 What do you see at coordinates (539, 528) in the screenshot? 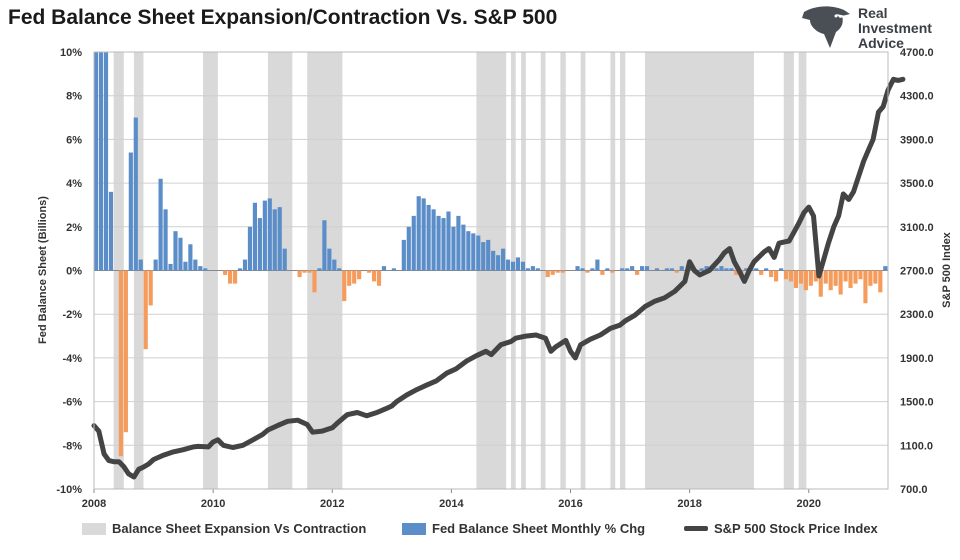
I see `legend-label-bars: Fed Balance Sheet Monthly % Chg` at bounding box center [539, 528].